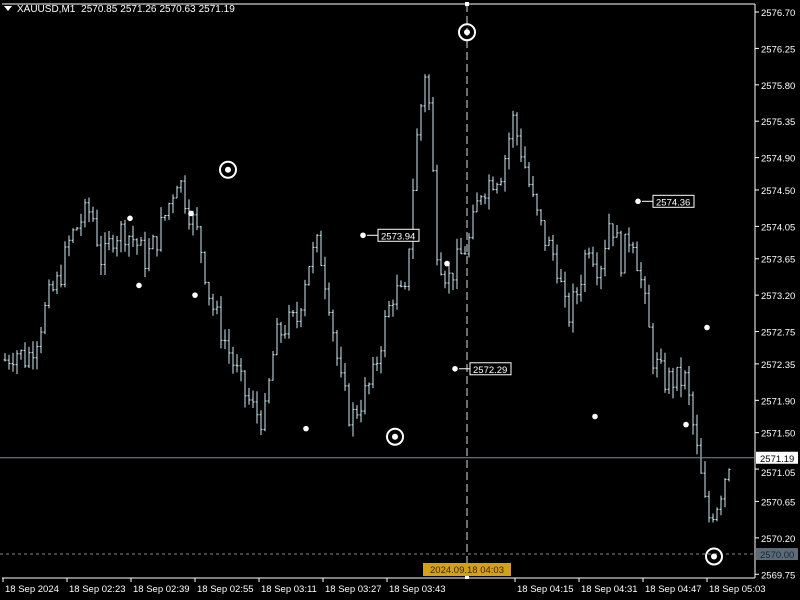 This screenshot has height=600, width=800. Describe the element at coordinates (97, 589) in the screenshot. I see `time-tick-label: 18 Sep 02:23` at that location.